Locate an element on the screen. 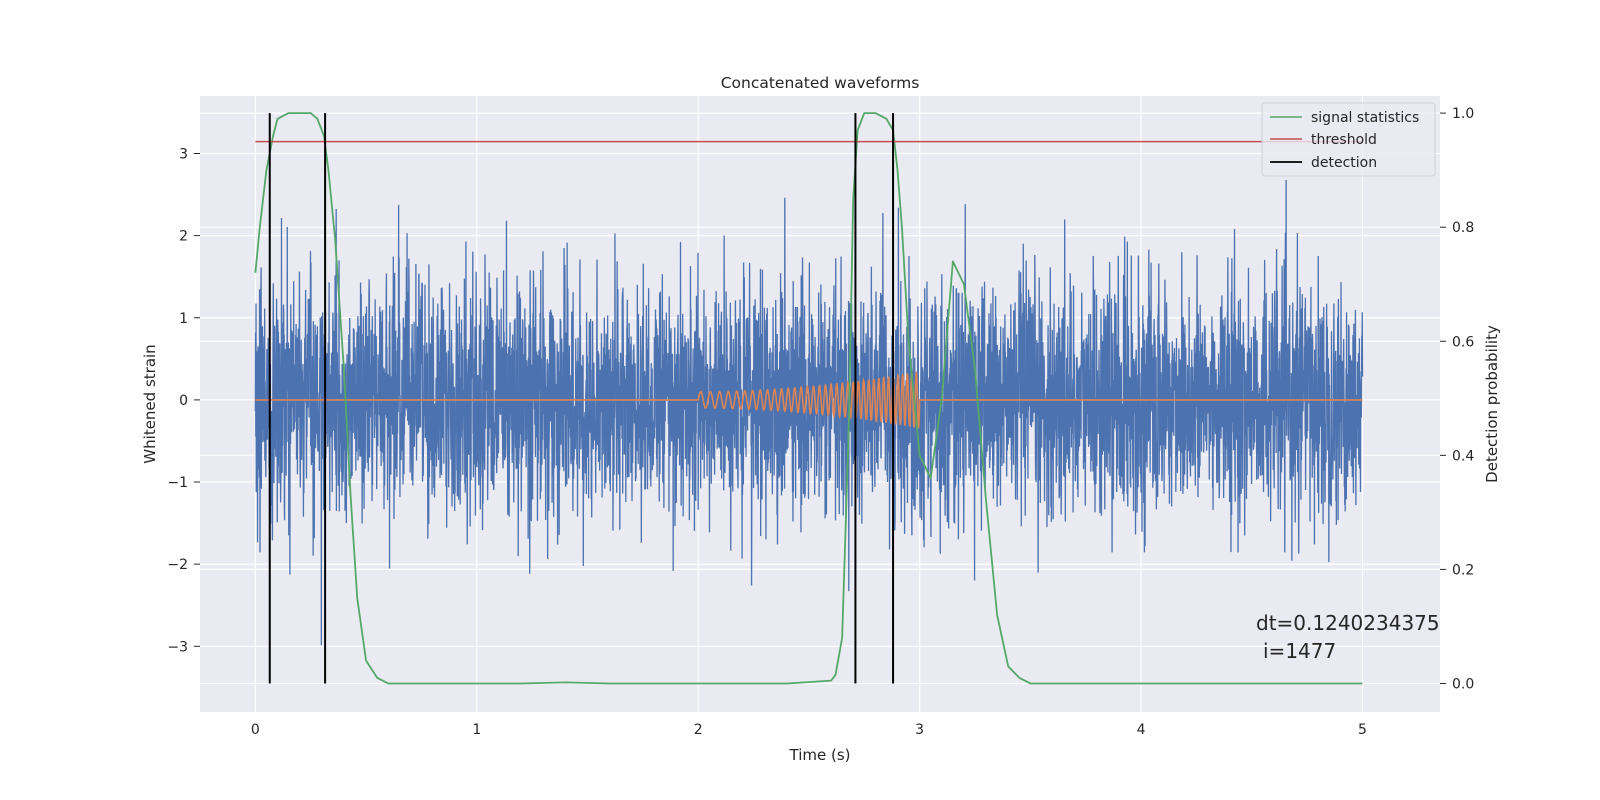 This screenshot has height=800, width=1600. y2-tick-label: 0.8 is located at coordinates (1463, 228).